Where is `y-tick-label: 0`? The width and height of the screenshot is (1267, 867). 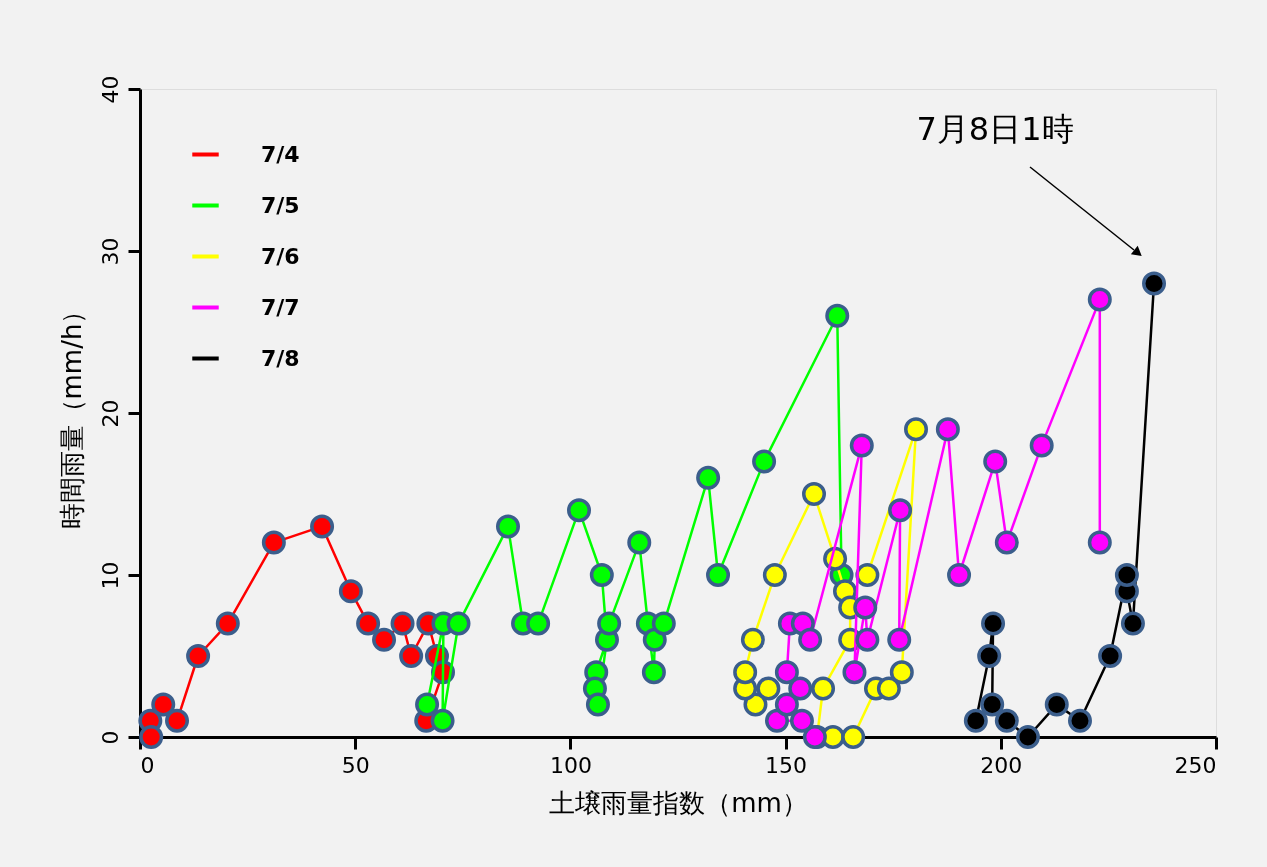
y-tick-label: 0 is located at coordinates (110, 737).